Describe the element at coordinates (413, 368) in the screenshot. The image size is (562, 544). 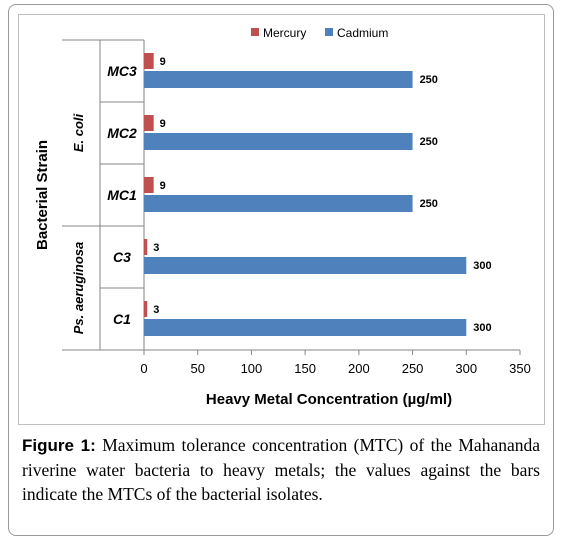
I see `x-tick-label: 250` at that location.